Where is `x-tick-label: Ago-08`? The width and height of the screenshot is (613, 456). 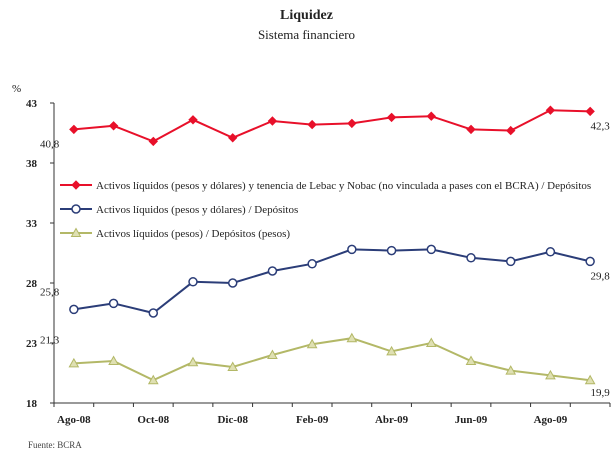
x-tick-label: Ago-08 is located at coordinates (74, 420).